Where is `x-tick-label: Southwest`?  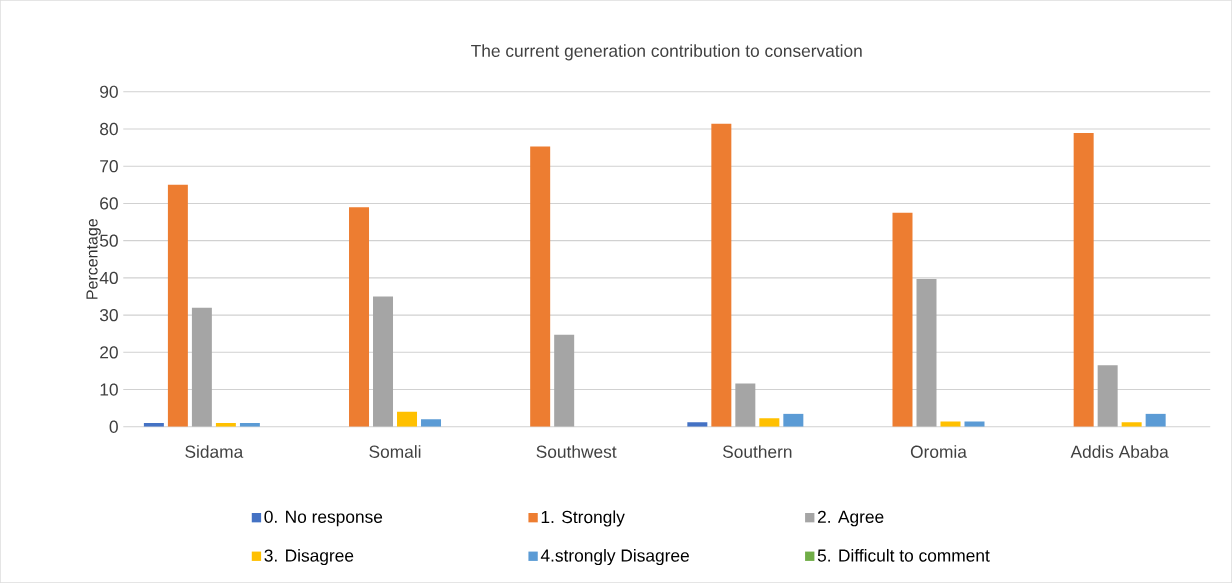
x-tick-label: Southwest is located at coordinates (576, 451).